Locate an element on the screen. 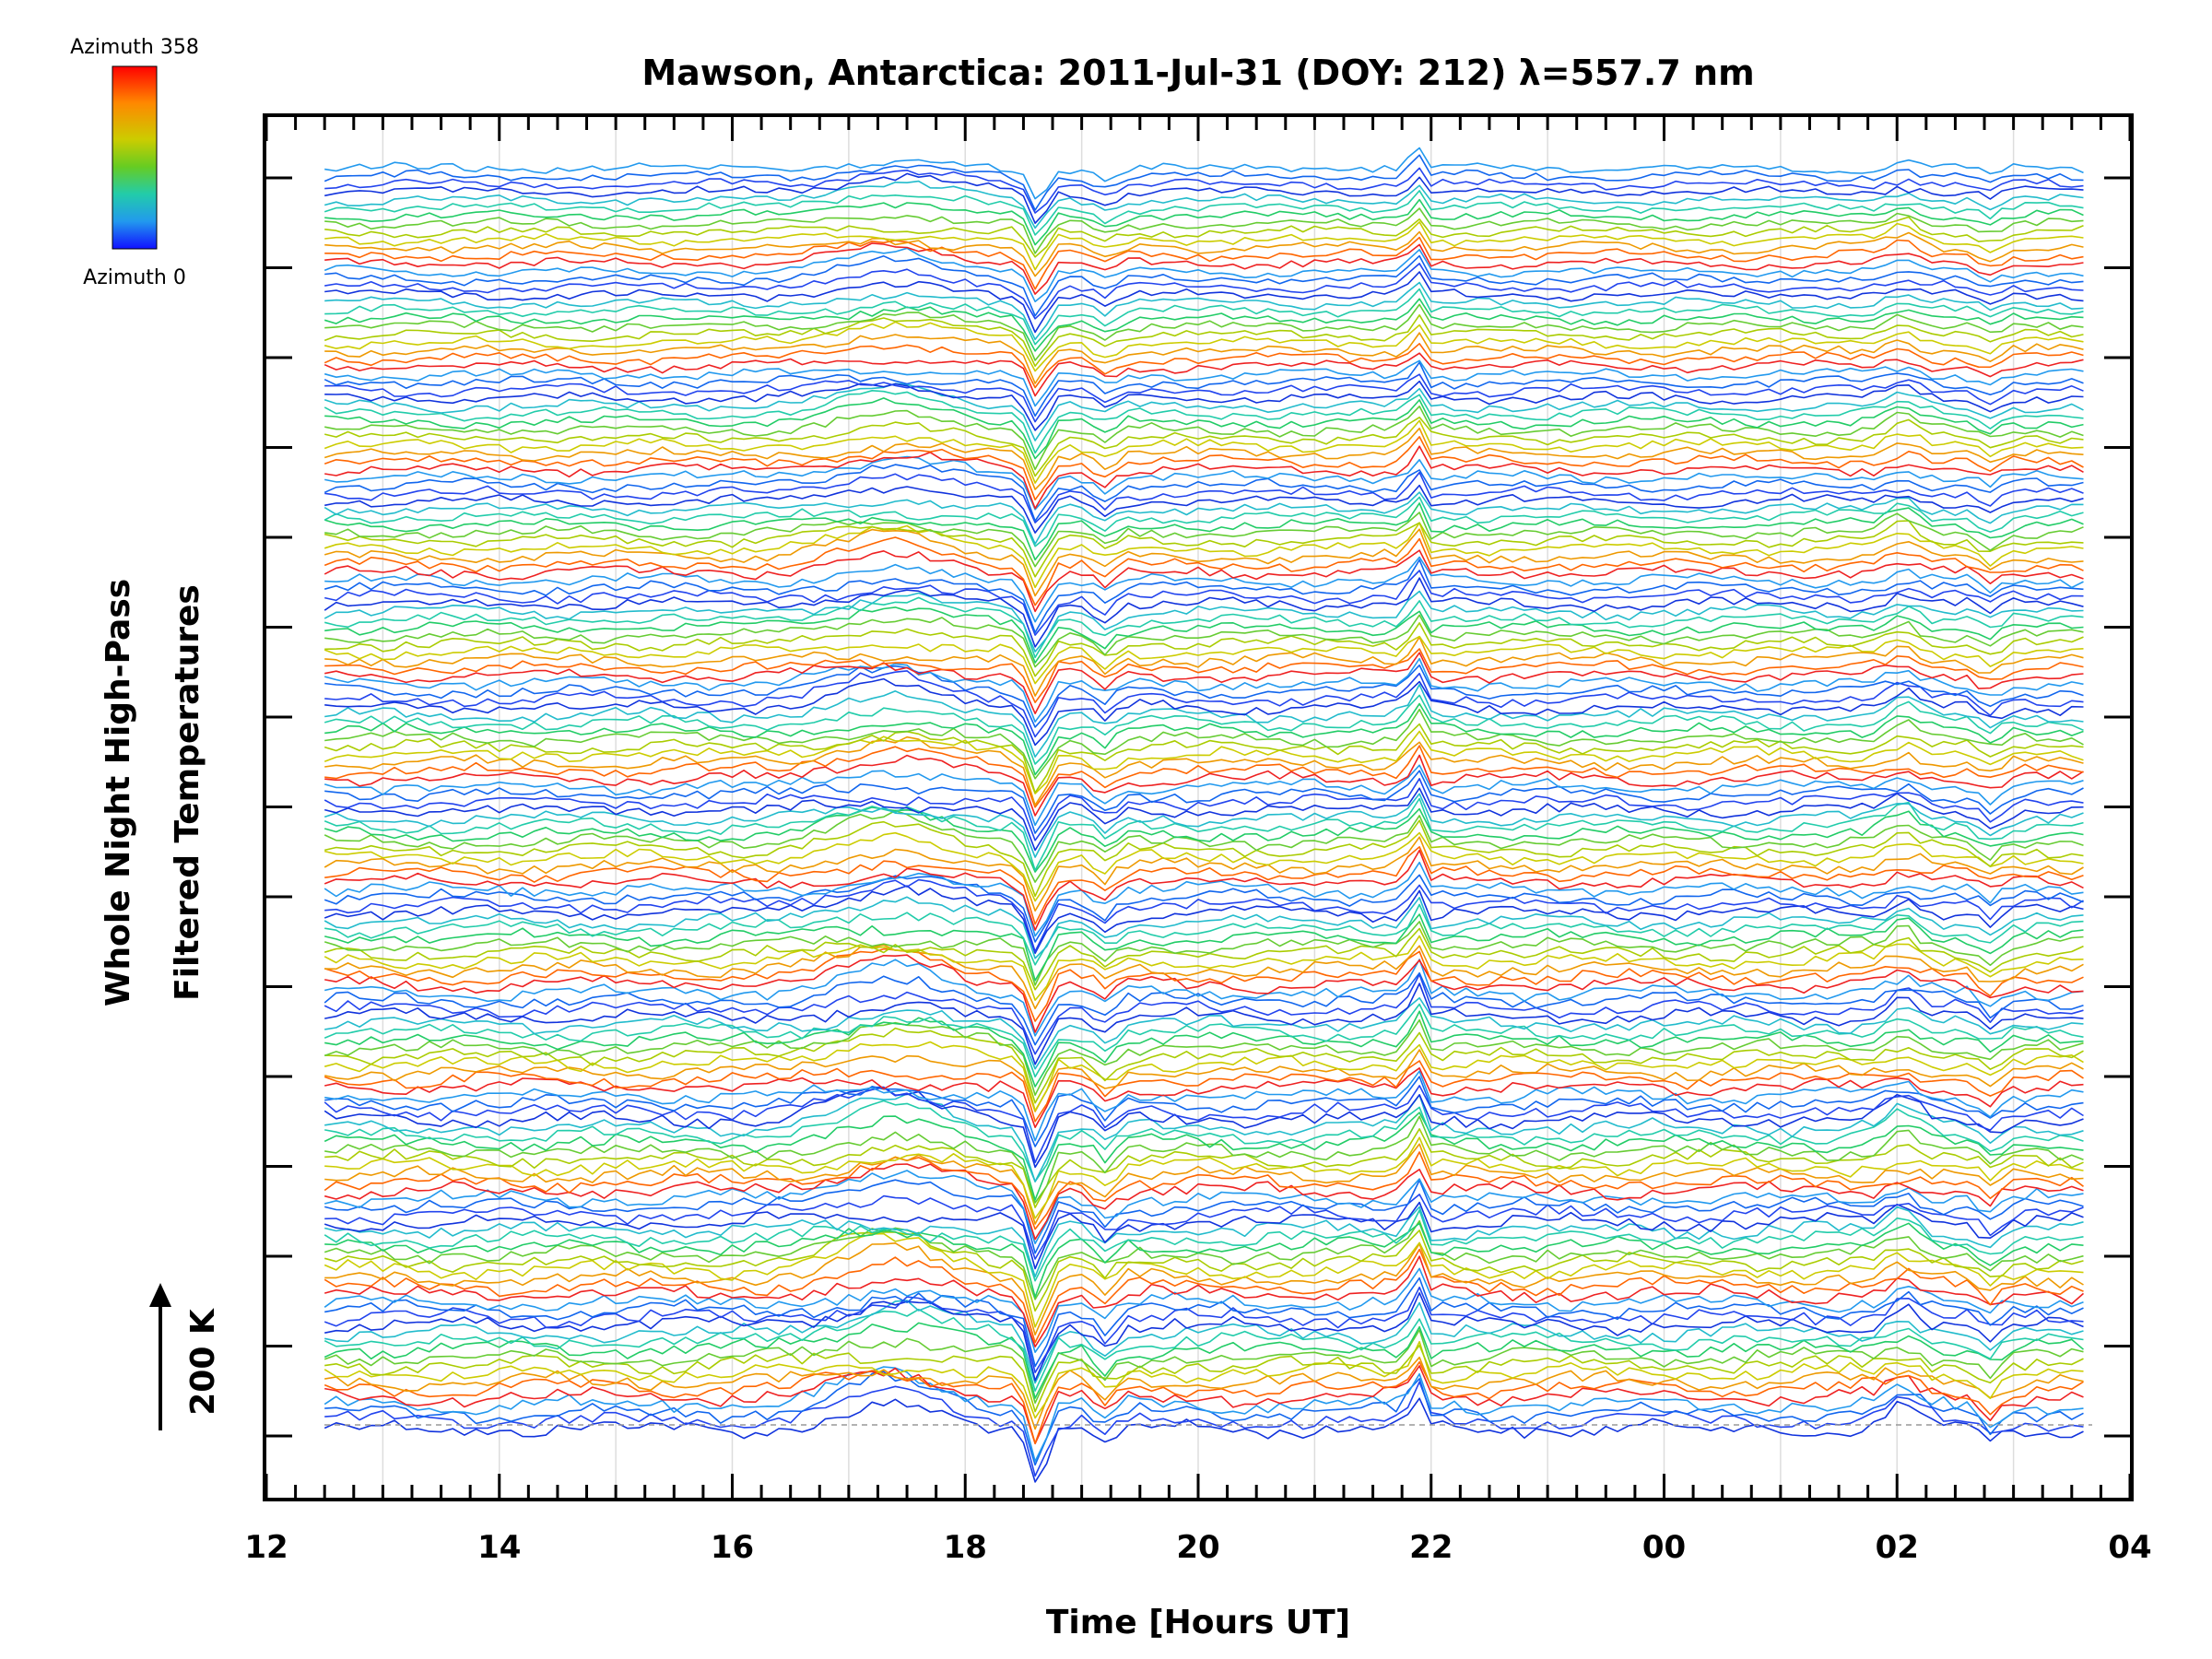 The image size is (2212, 1659). x-tick-labels: 12 14 16 18 20 22 00 02 04 is located at coordinates (1197, 1547).